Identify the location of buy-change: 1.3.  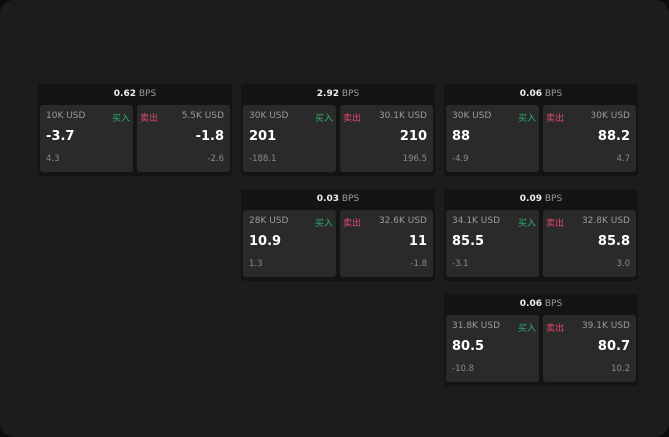
(256, 264).